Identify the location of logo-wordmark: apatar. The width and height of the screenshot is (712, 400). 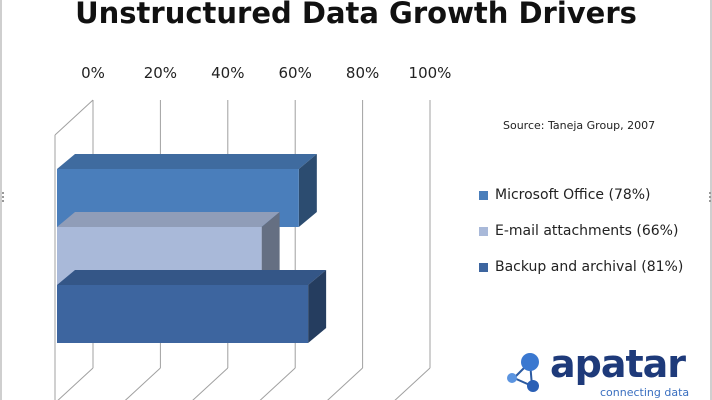
(618, 364).